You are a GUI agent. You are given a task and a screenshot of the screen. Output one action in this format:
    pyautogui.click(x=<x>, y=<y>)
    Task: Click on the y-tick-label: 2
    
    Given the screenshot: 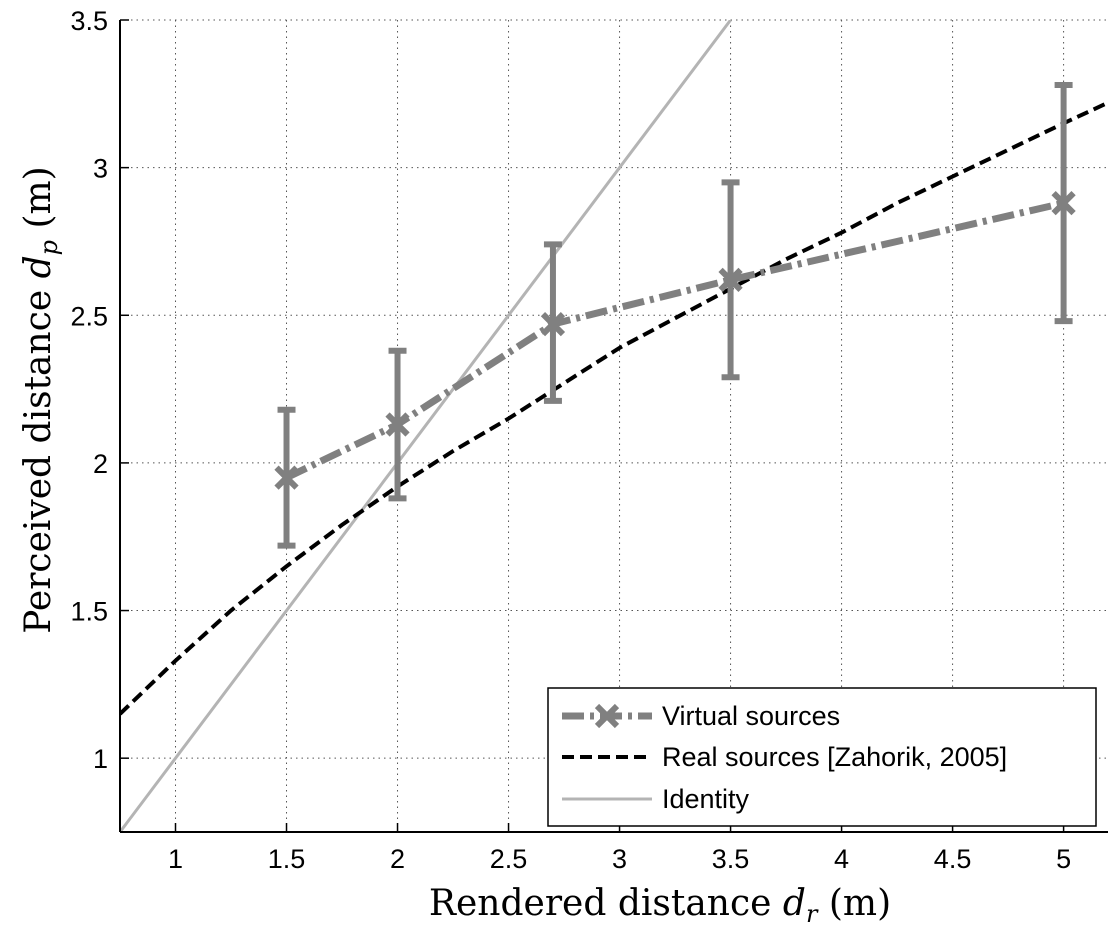 What is the action you would take?
    pyautogui.click(x=100, y=464)
    